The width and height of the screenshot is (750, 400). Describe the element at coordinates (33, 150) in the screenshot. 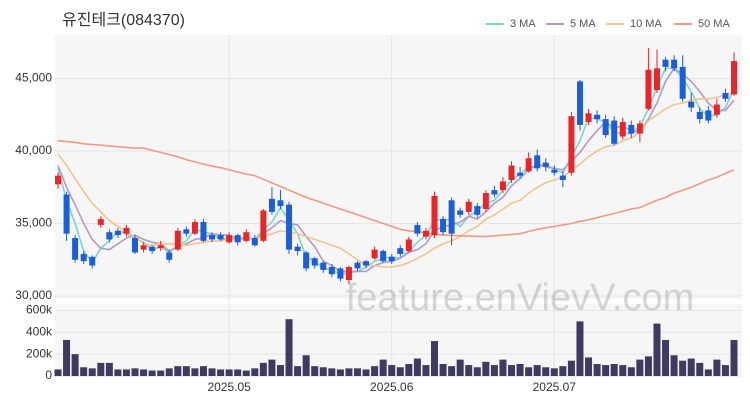

I see `y-tick-label: 40,000` at that location.